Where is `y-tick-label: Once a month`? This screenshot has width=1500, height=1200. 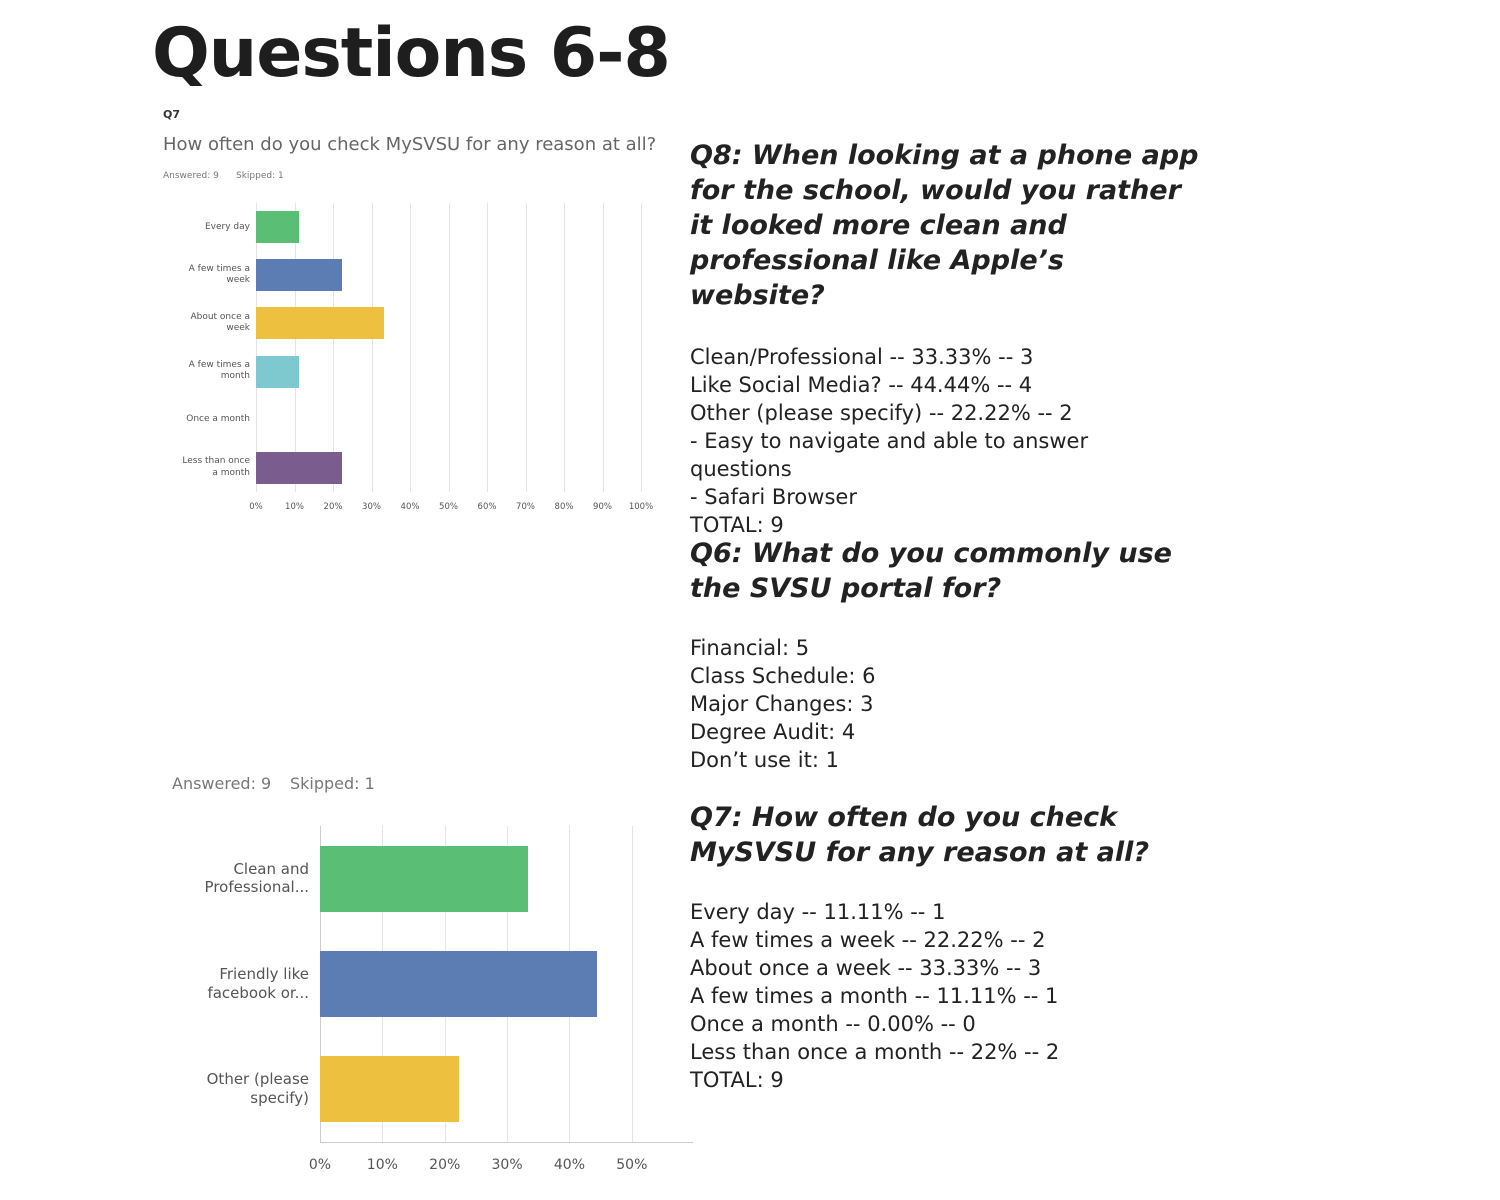
y-tick-label: Once a month is located at coordinates (218, 419).